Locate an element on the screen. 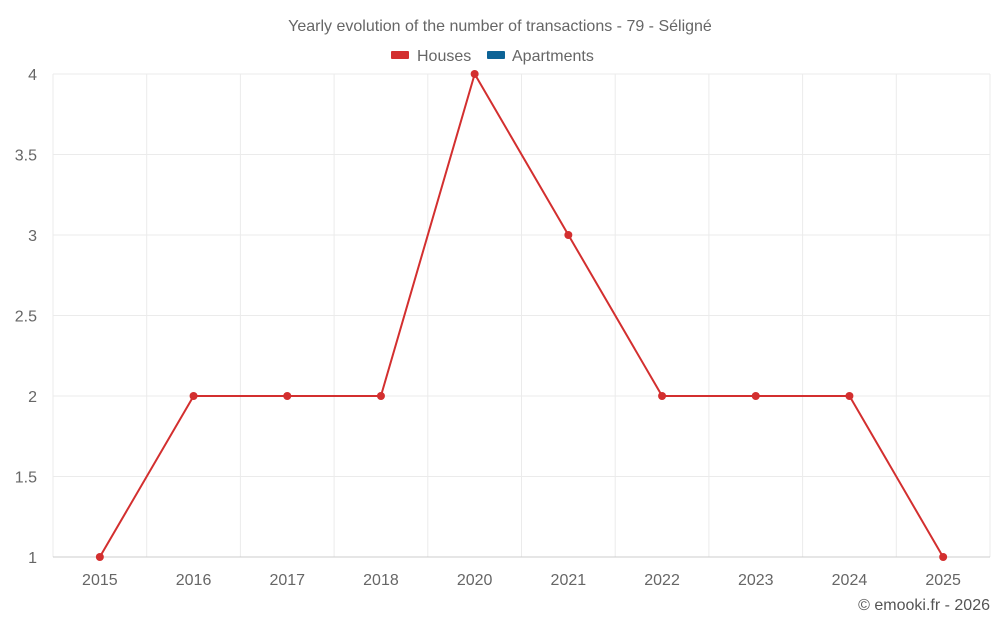  x-tick-label: 2016 is located at coordinates (194, 580).